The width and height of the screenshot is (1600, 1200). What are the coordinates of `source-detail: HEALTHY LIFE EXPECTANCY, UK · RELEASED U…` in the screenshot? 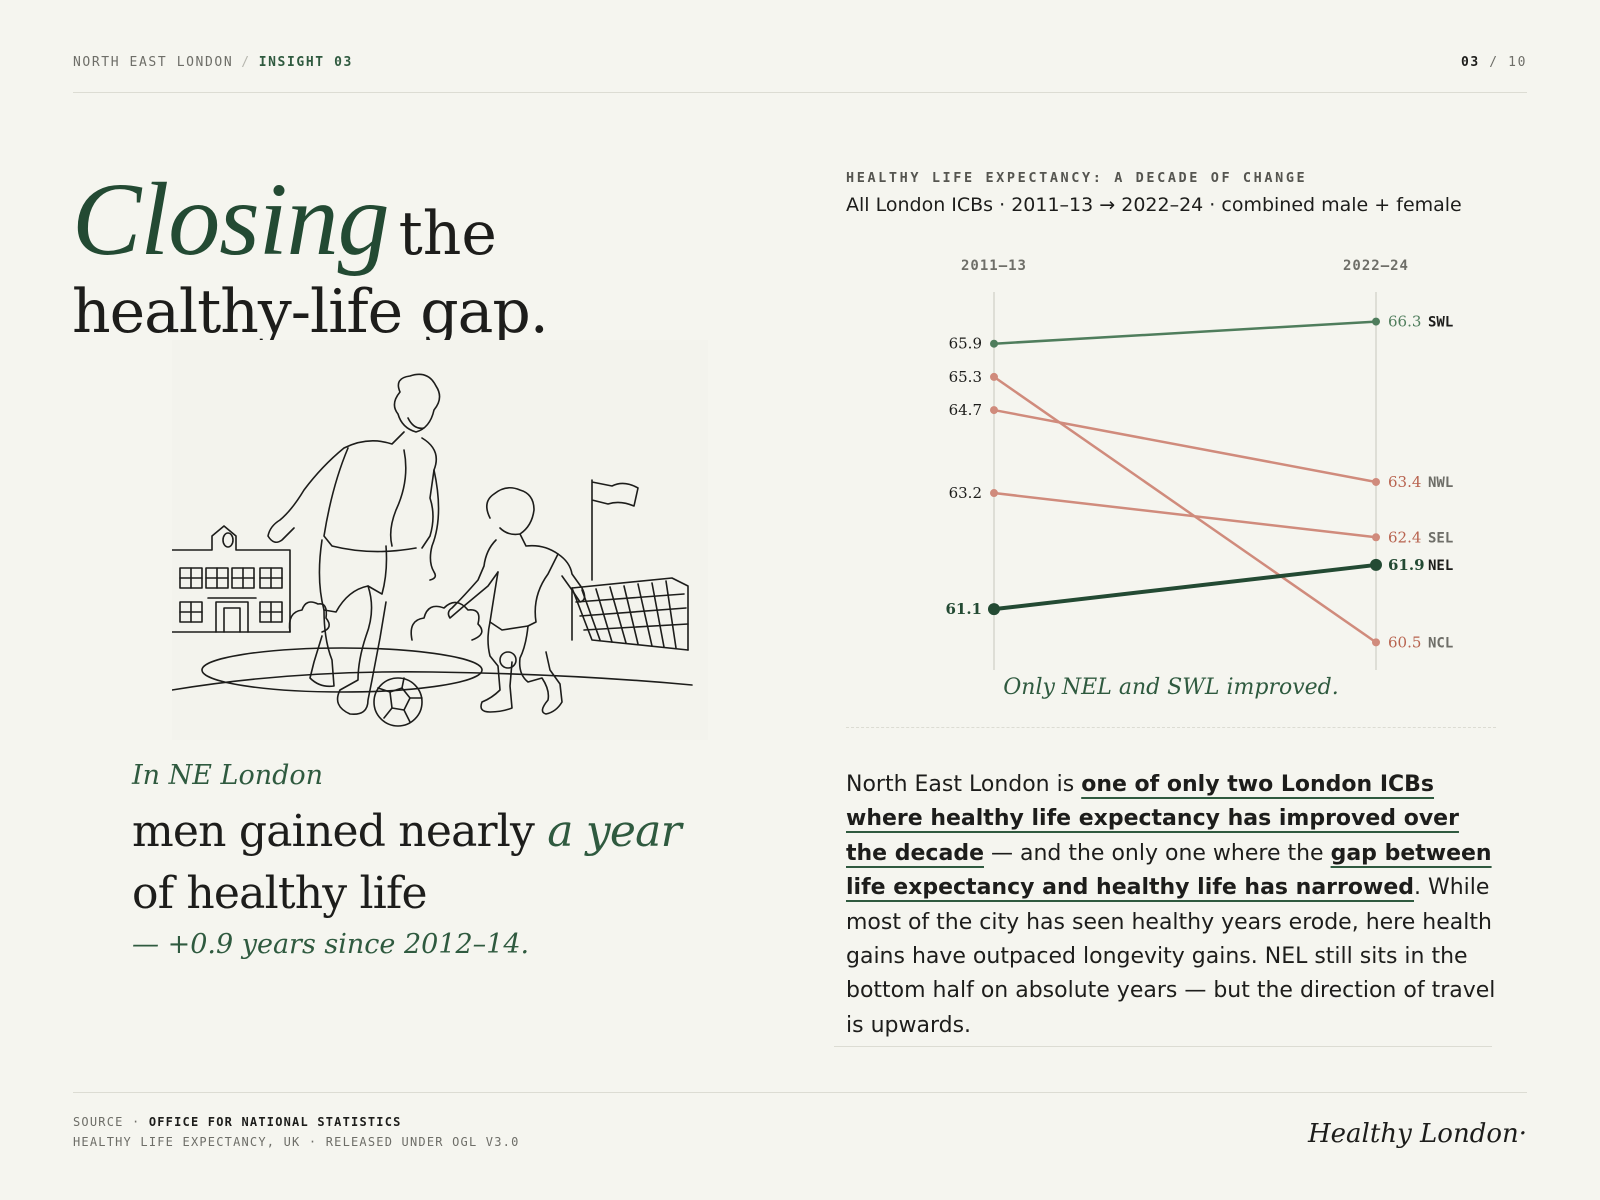 It's located at (296, 1142).